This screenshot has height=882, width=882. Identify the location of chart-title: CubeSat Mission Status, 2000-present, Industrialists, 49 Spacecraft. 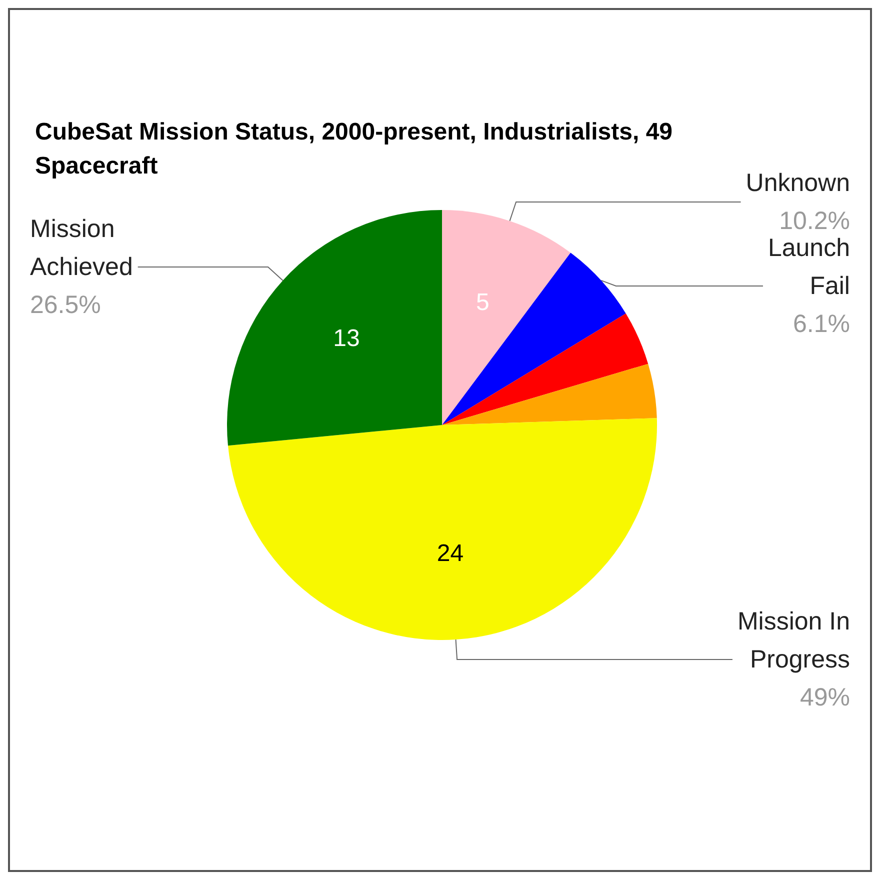
(357, 149).